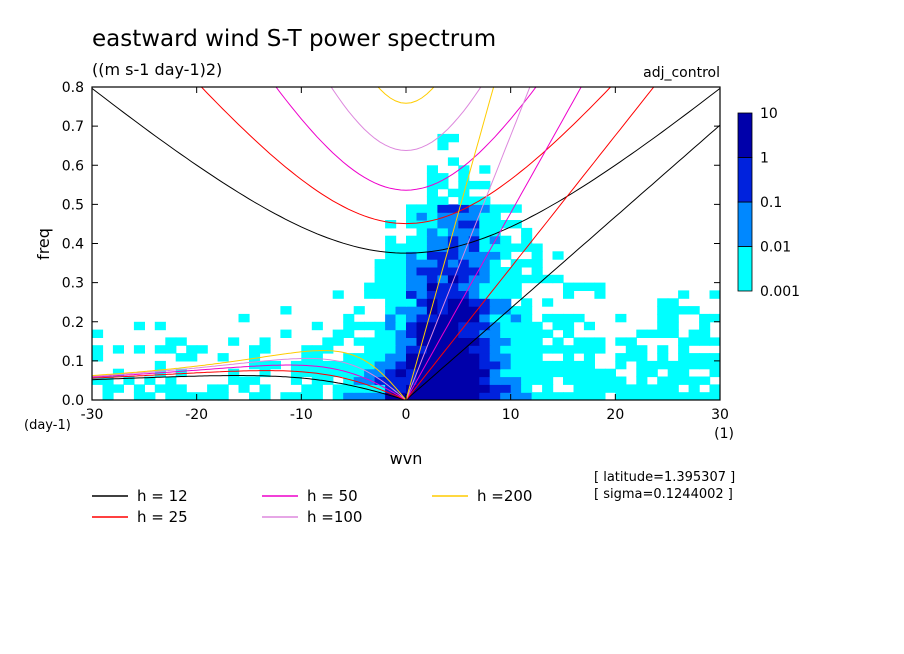 The image size is (904, 654). I want to click on chart-title: eastward wind S-T power spectrum, so click(294, 39).